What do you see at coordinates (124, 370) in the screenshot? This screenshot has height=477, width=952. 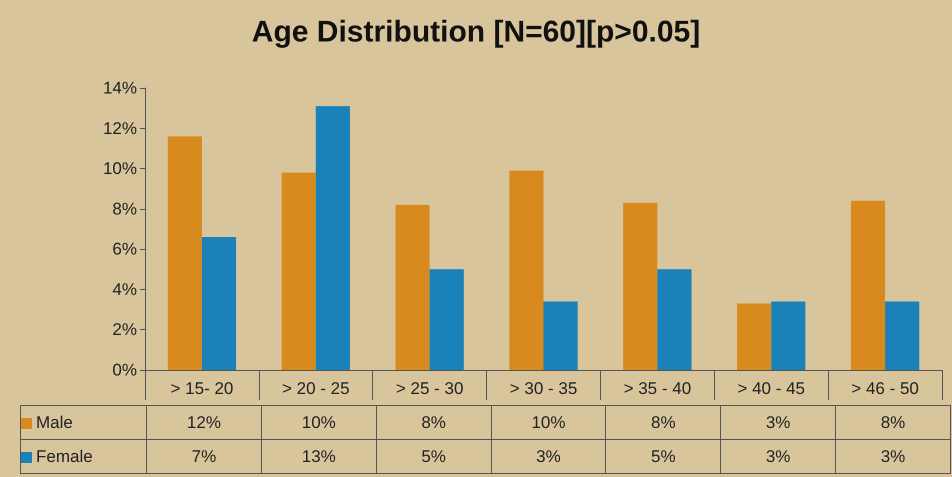 I see `y-tick-label: 0%` at bounding box center [124, 370].